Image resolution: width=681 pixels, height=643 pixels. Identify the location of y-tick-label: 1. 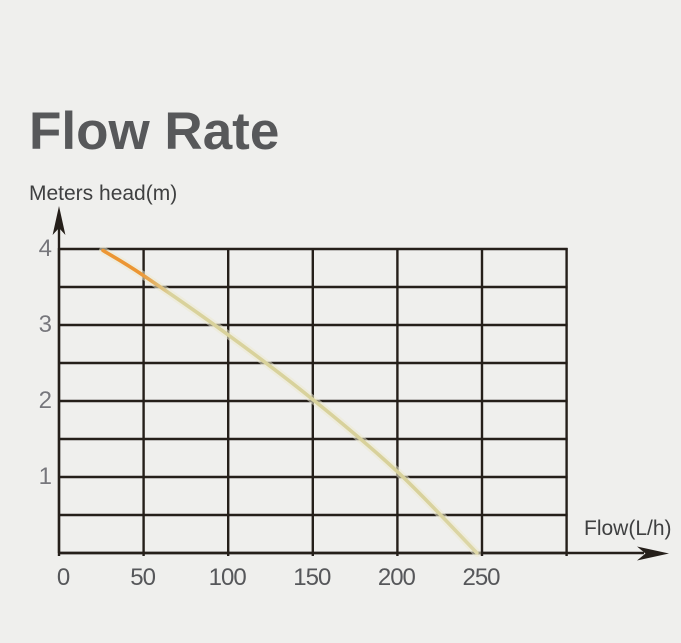
(45, 476).